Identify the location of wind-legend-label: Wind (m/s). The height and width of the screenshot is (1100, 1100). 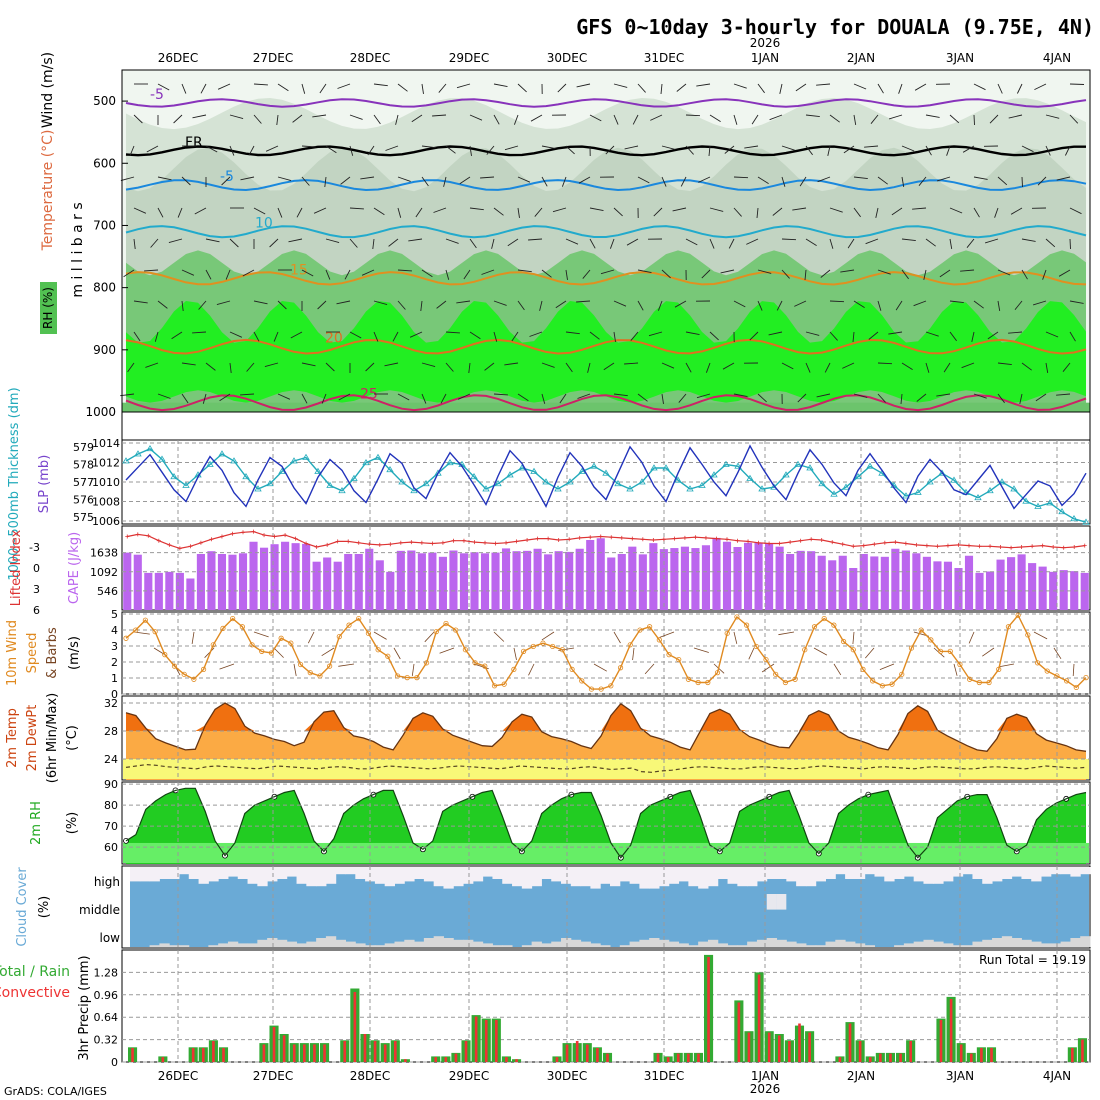
(48, 90).